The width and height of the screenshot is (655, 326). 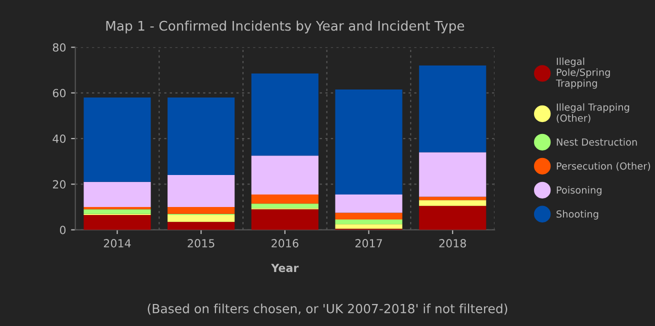 What do you see at coordinates (117, 243) in the screenshot?
I see `x-tick-label: 2014` at bounding box center [117, 243].